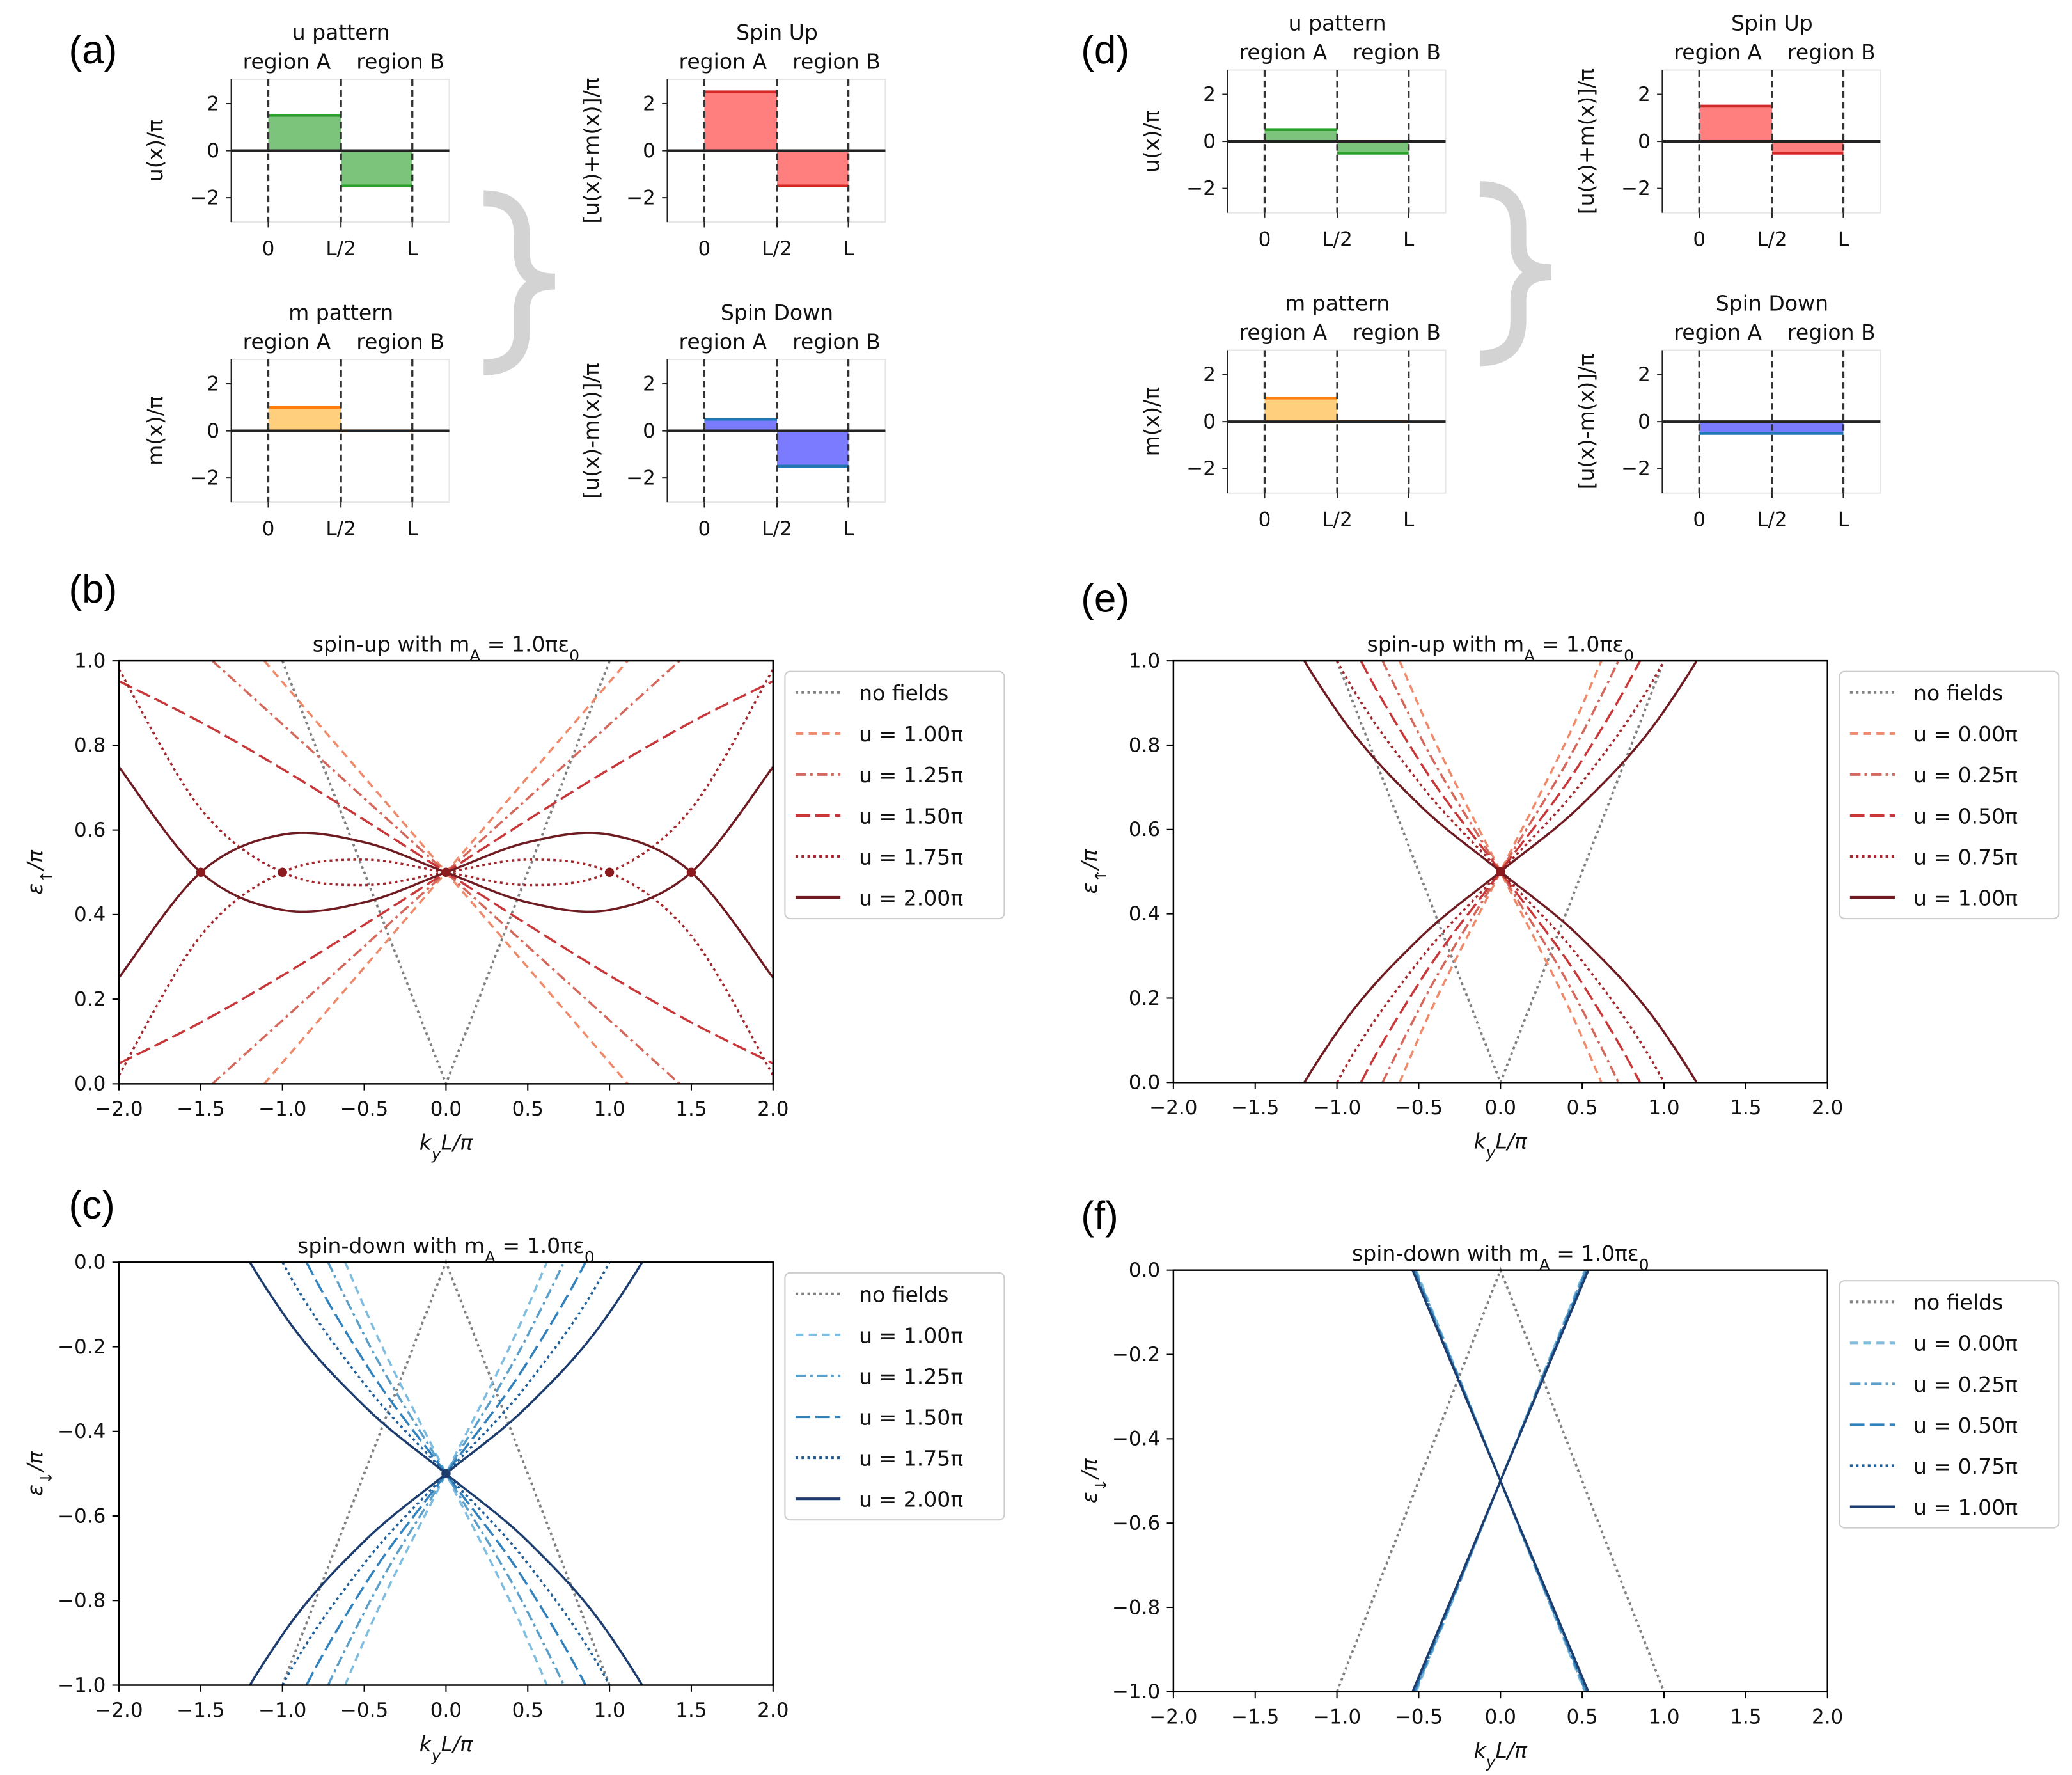 The height and width of the screenshot is (1775, 2072). I want to click on panel-label-a: (a), so click(92, 50).